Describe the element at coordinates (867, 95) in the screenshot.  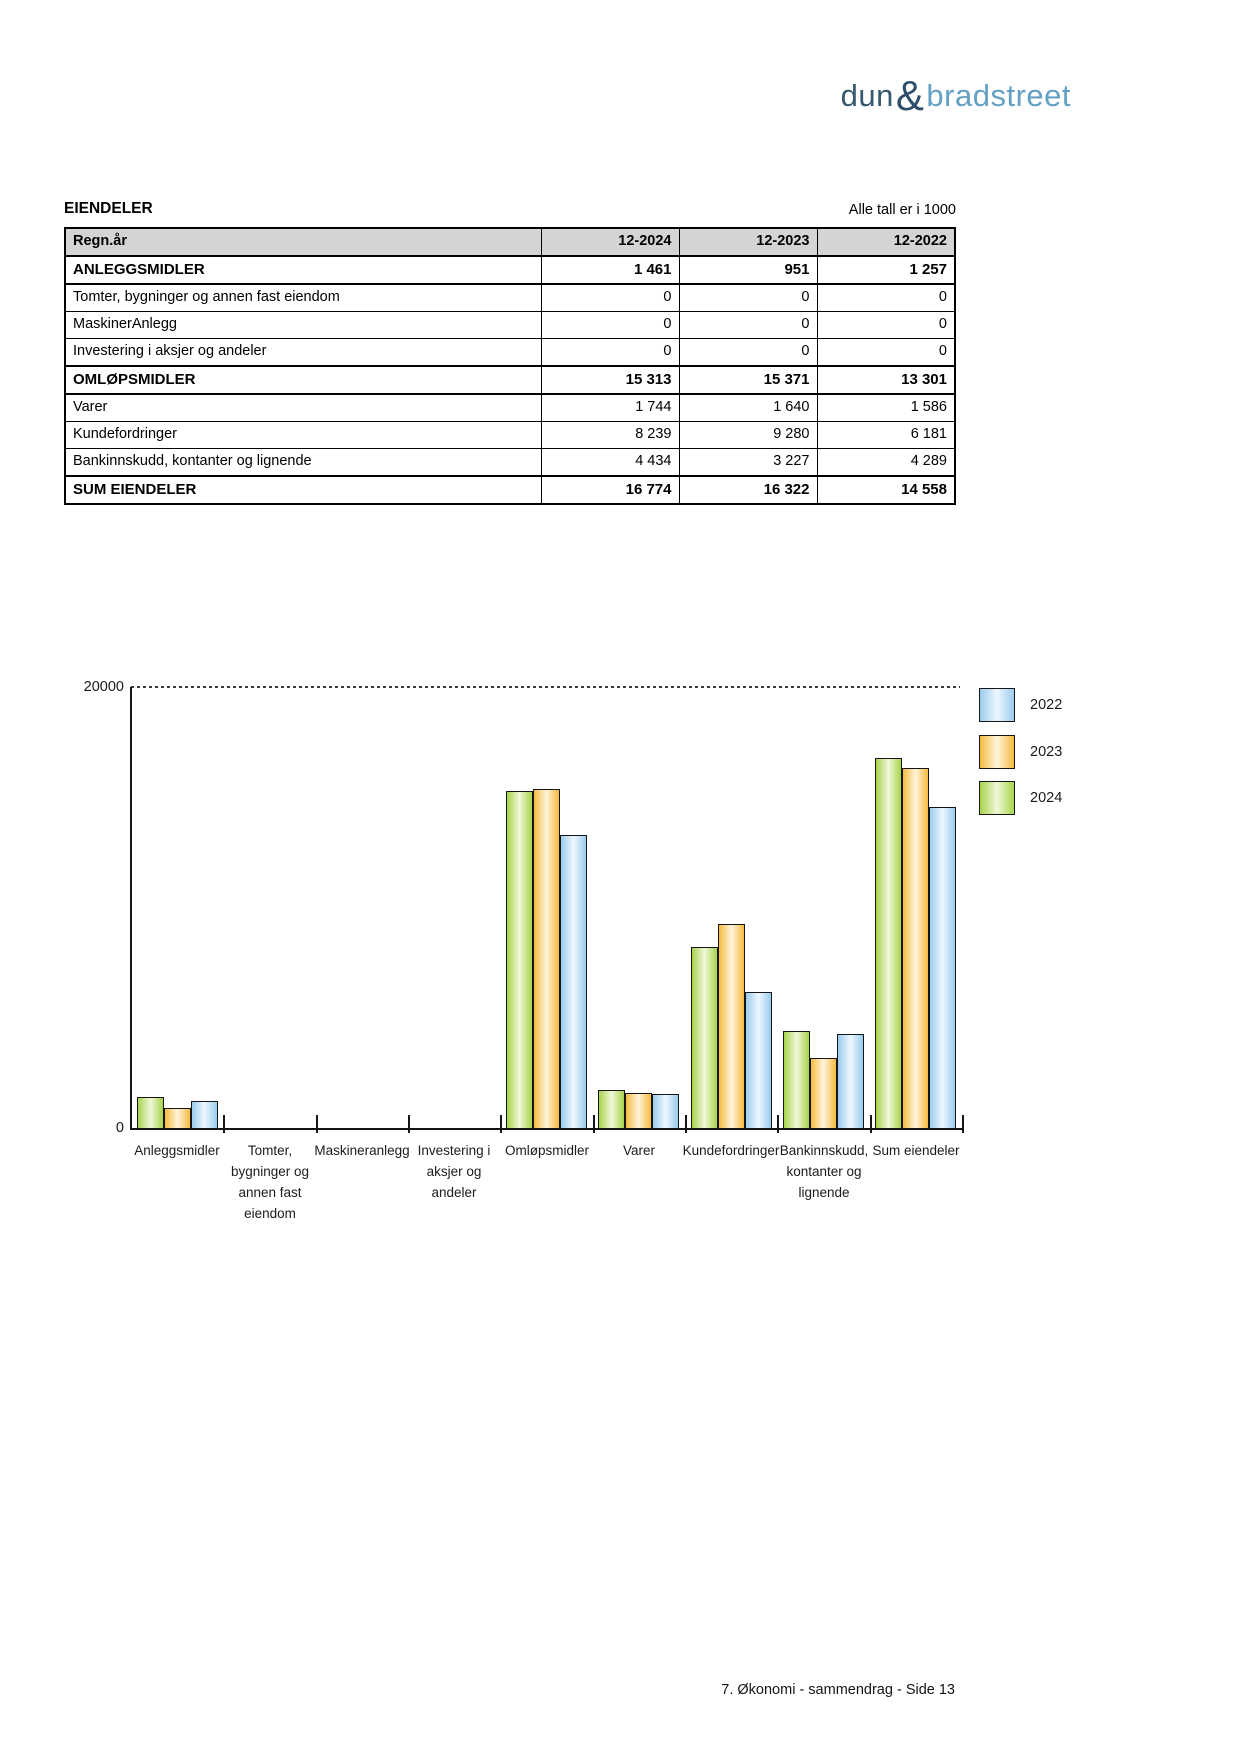
I see `logo-text-dun: dun` at that location.